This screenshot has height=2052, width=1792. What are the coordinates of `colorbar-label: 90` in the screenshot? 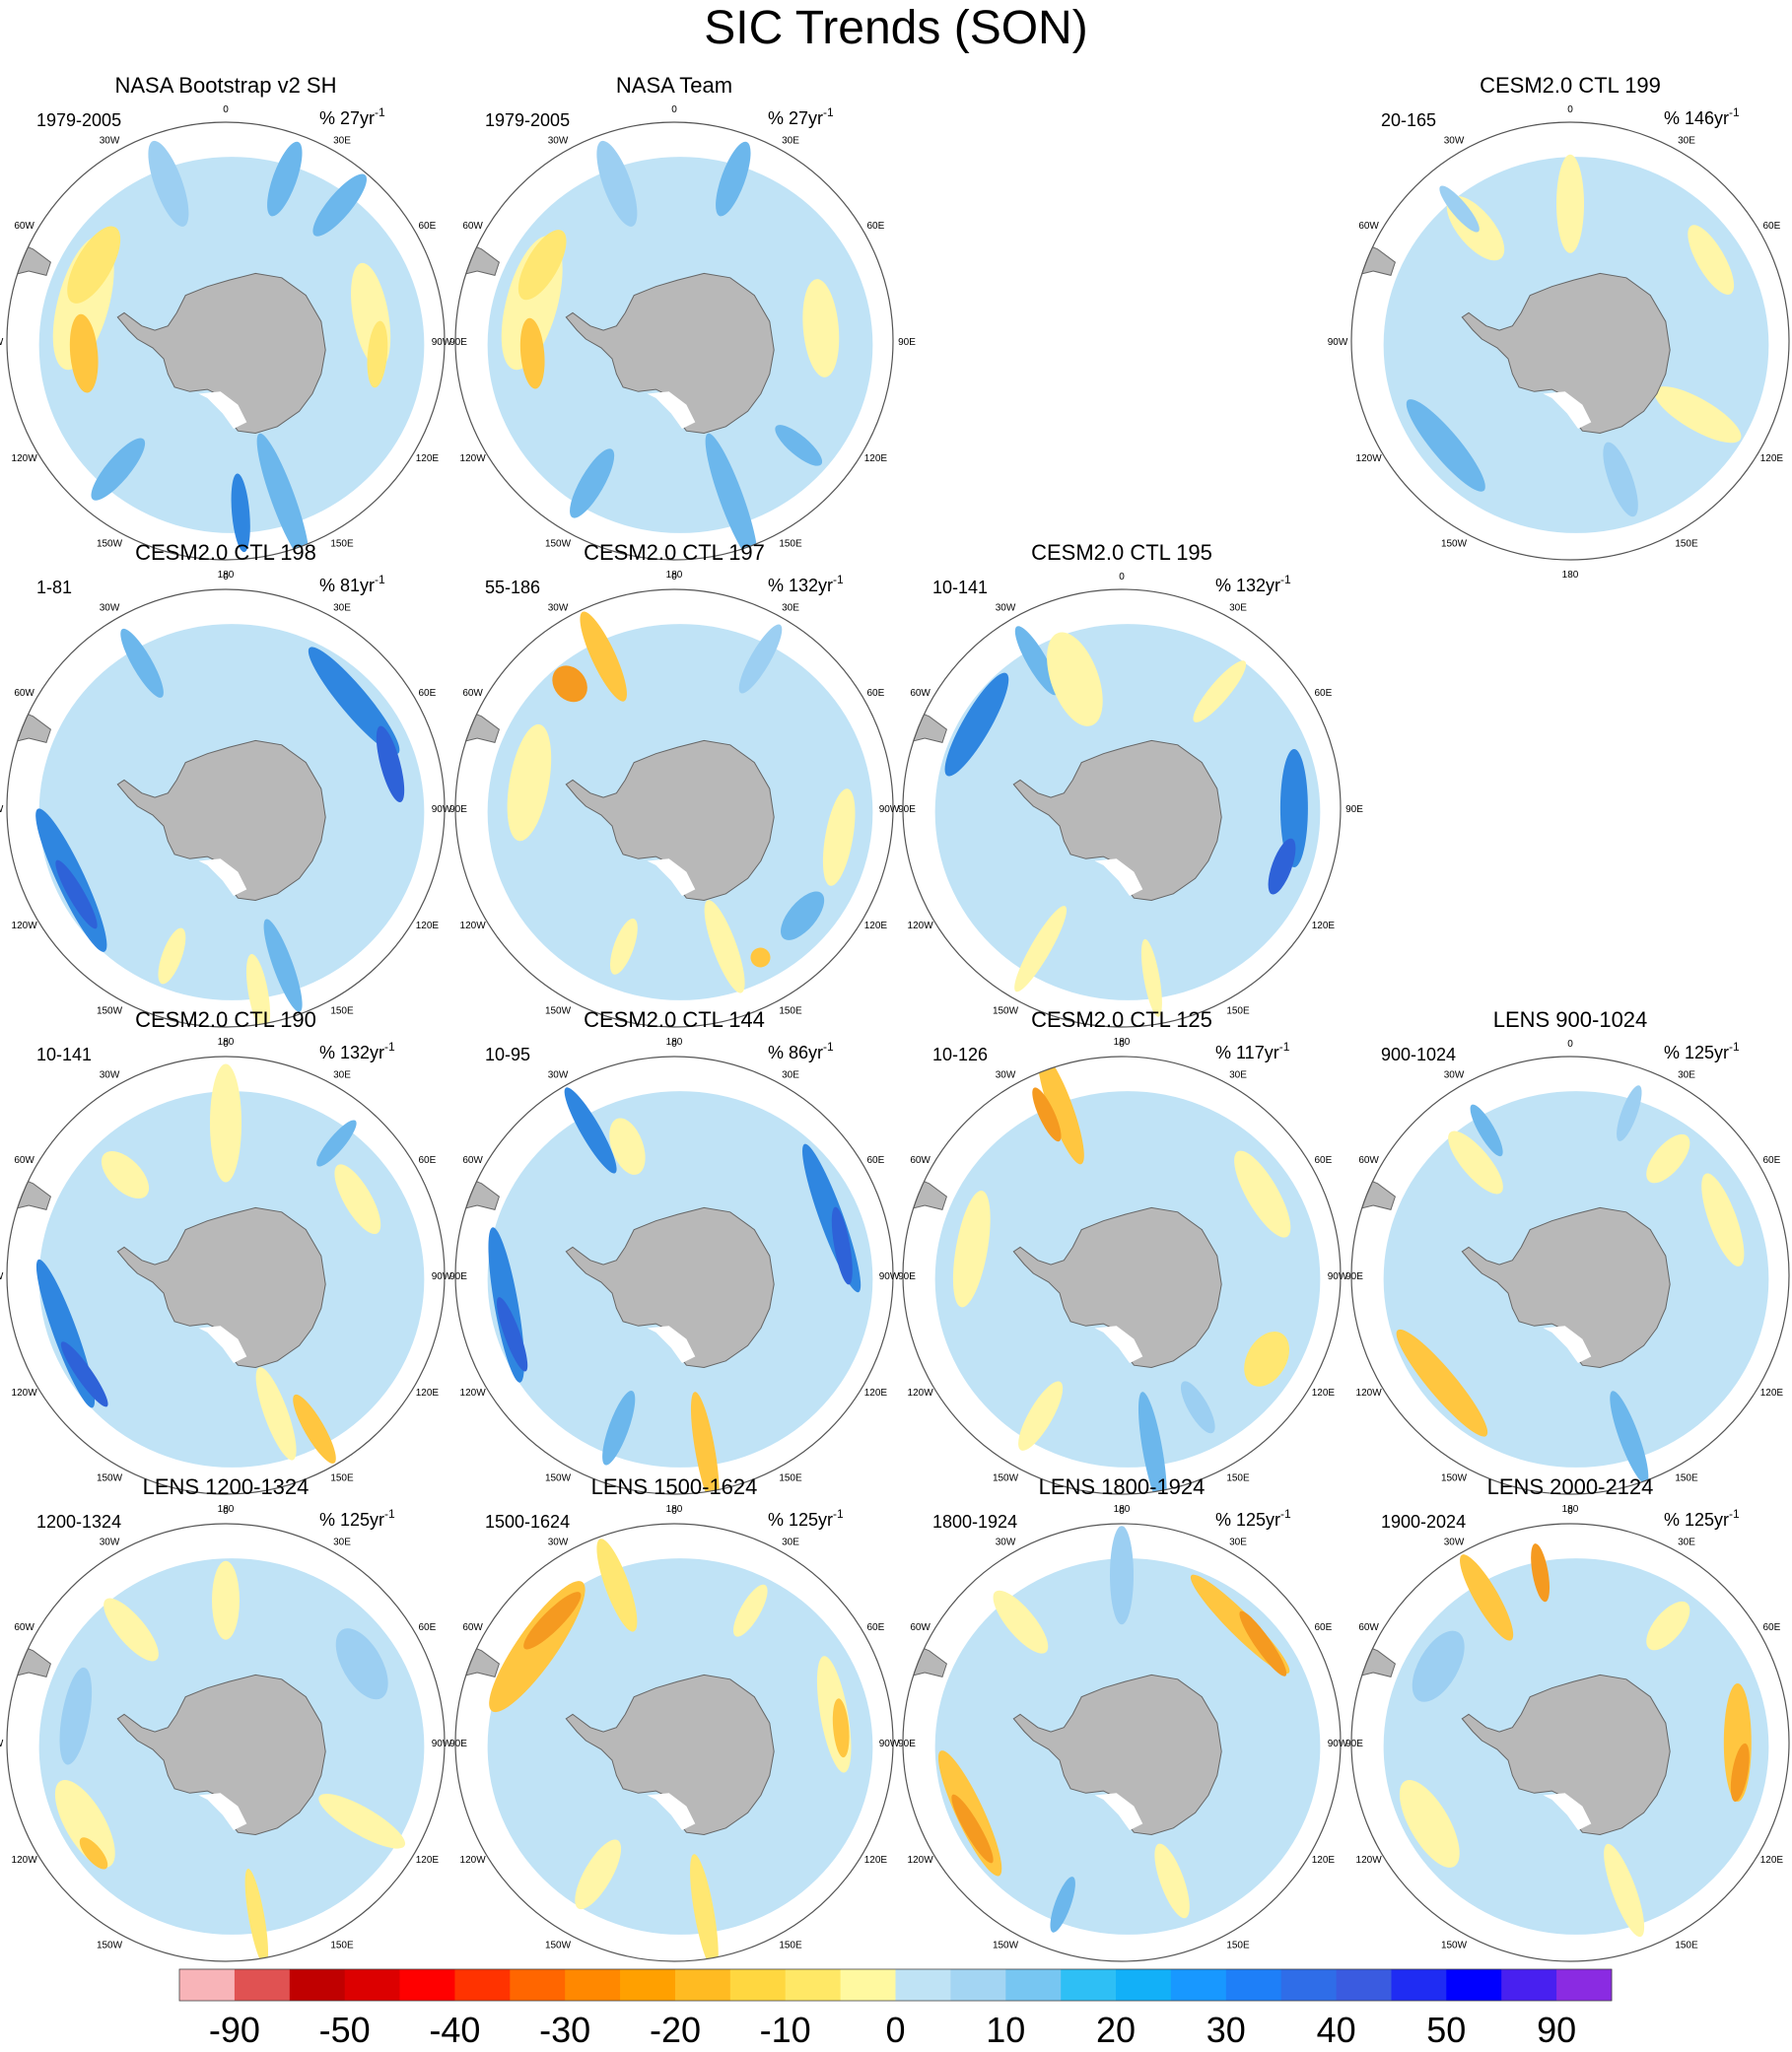 It's located at (1556, 2030).